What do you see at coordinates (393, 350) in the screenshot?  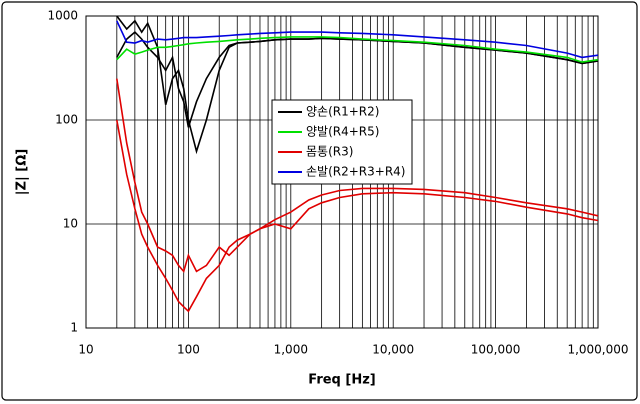 I see `x-tick-label: 10,000` at bounding box center [393, 350].